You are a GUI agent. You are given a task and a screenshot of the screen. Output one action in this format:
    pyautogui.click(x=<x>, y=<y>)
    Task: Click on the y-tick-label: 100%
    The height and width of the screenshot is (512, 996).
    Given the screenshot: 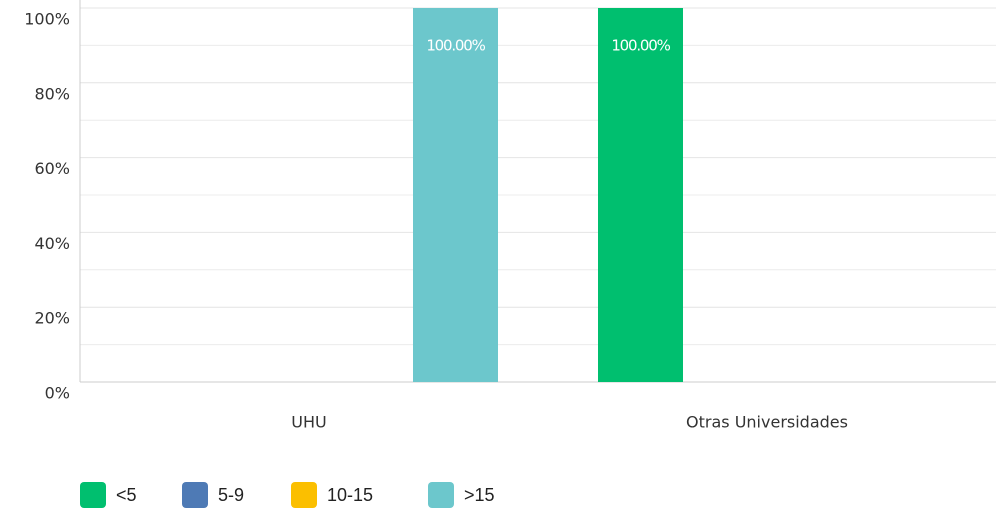 What is the action you would take?
    pyautogui.click(x=47, y=19)
    